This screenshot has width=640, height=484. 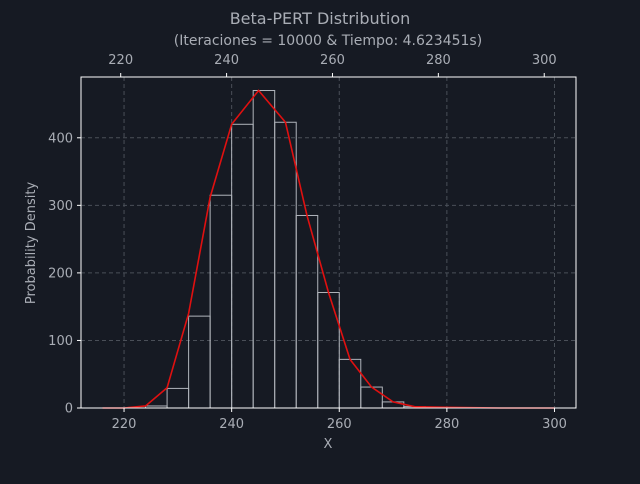 I want to click on top-x-tick-label-4: 300, so click(x=544, y=60).